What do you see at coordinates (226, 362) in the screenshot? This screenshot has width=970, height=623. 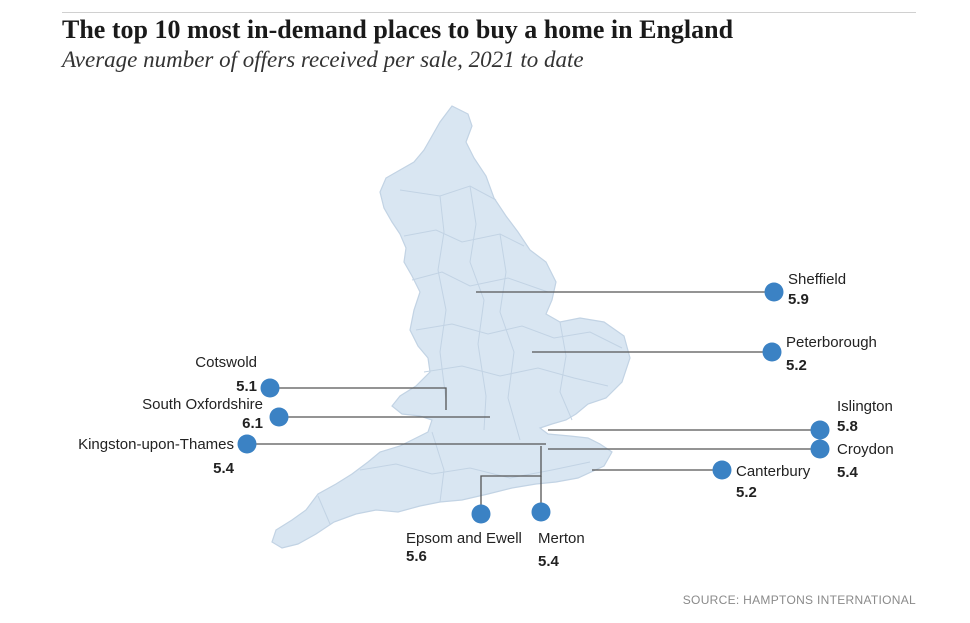 I see `place-name-label: Cotswold` at bounding box center [226, 362].